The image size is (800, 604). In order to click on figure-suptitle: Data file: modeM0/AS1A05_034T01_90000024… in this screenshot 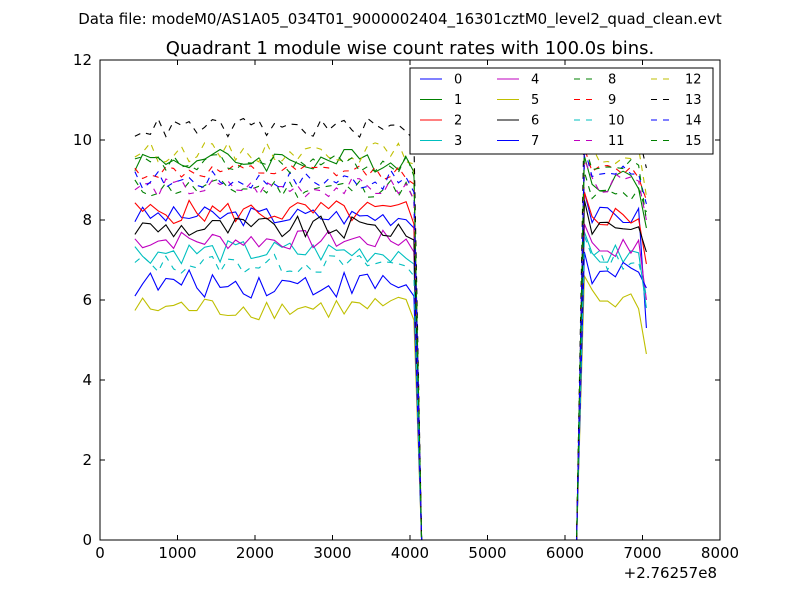, I will do `click(400, 19)`.